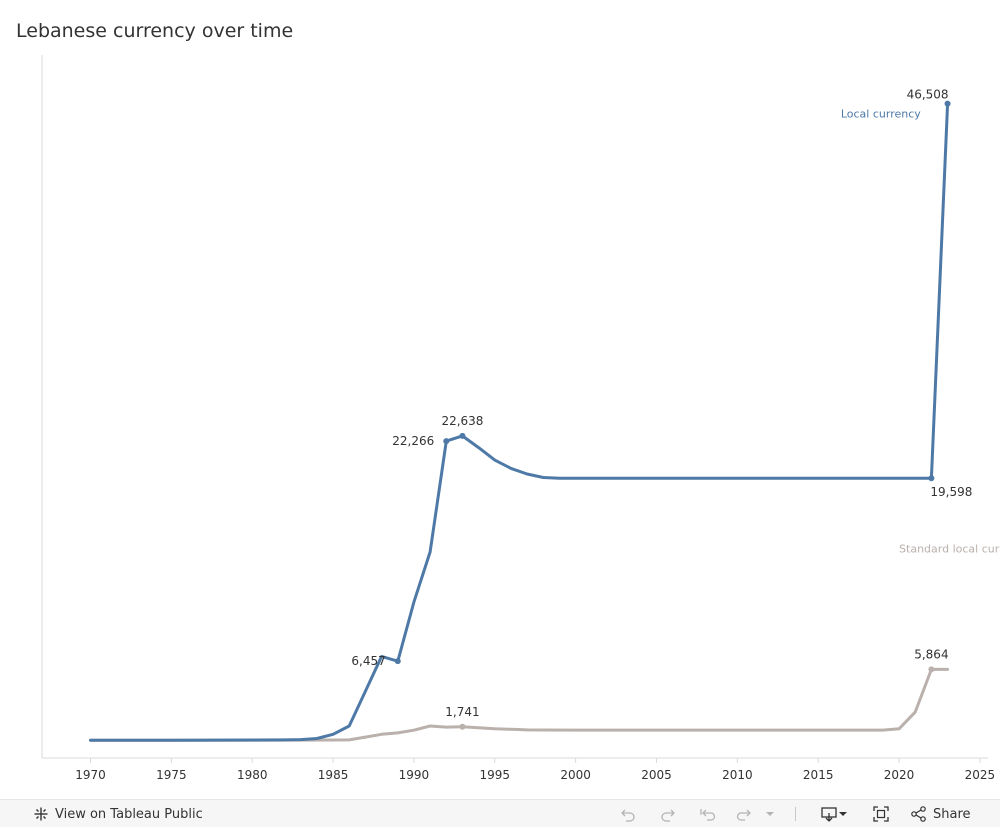 The image size is (1000, 827). Describe the element at coordinates (129, 814) in the screenshot. I see `view-on-tableau-label: View on Tableau Public` at that location.